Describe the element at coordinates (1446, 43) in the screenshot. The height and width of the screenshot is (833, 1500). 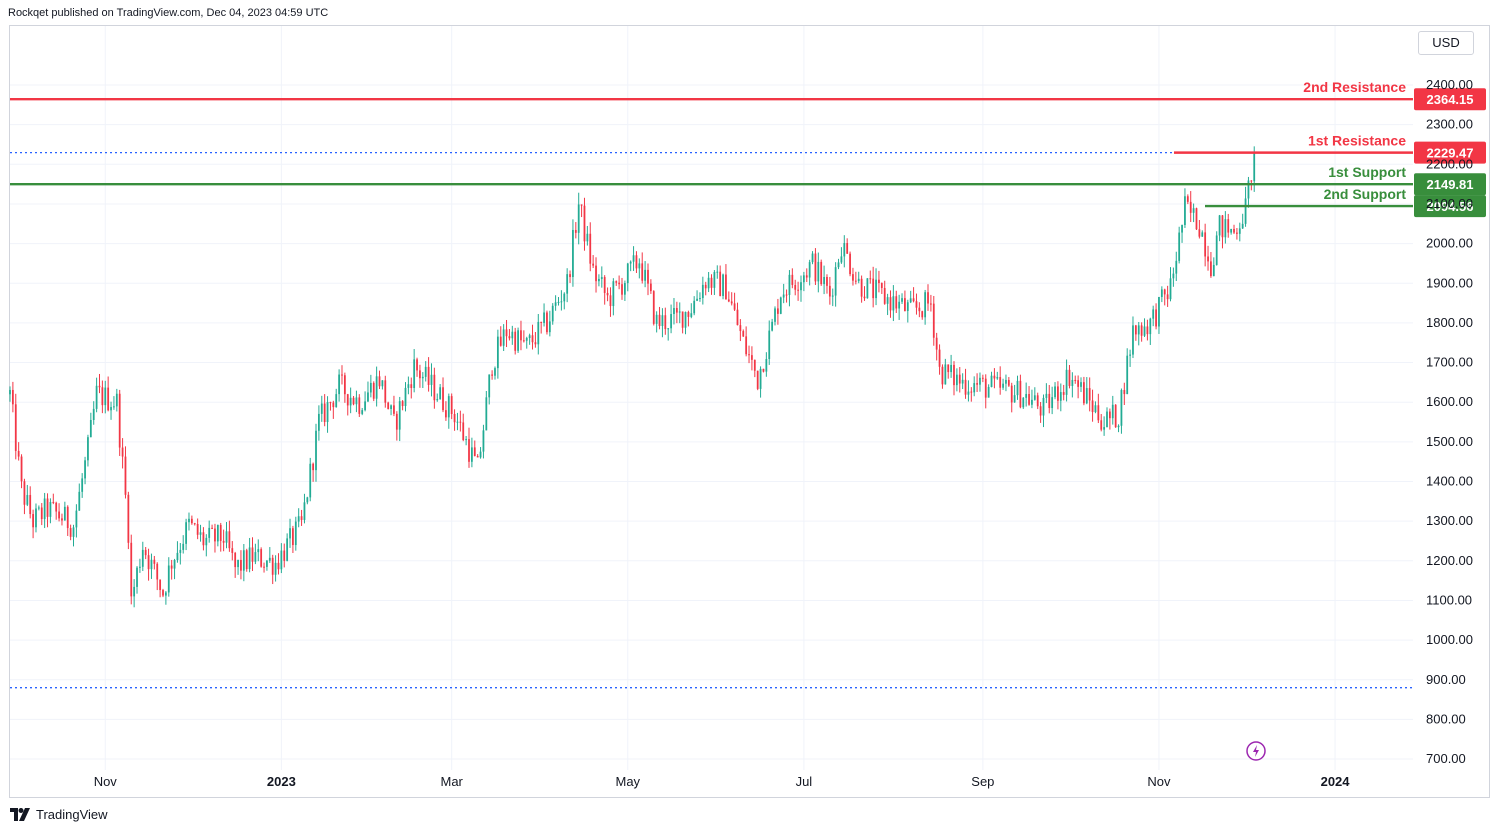
I see `currency-button: USD` at that location.